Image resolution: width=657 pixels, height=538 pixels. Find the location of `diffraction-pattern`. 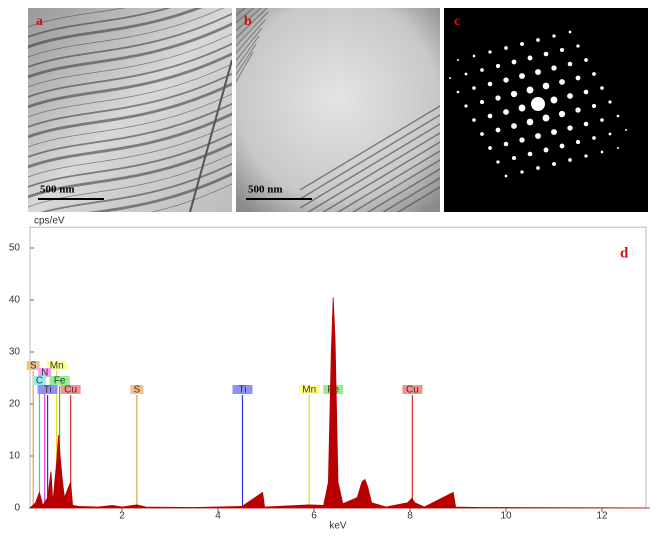

diffraction-pattern is located at coordinates (546, 110).